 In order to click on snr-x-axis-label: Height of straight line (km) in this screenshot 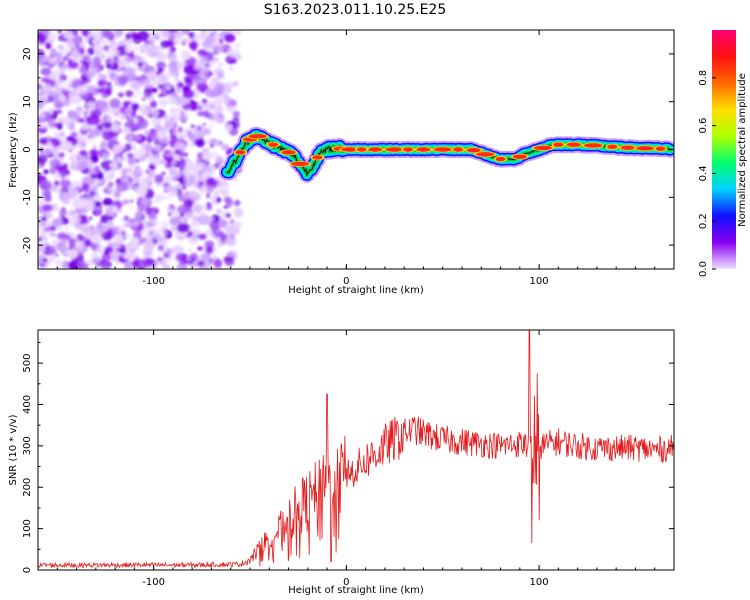, I will do `click(356, 590)`.